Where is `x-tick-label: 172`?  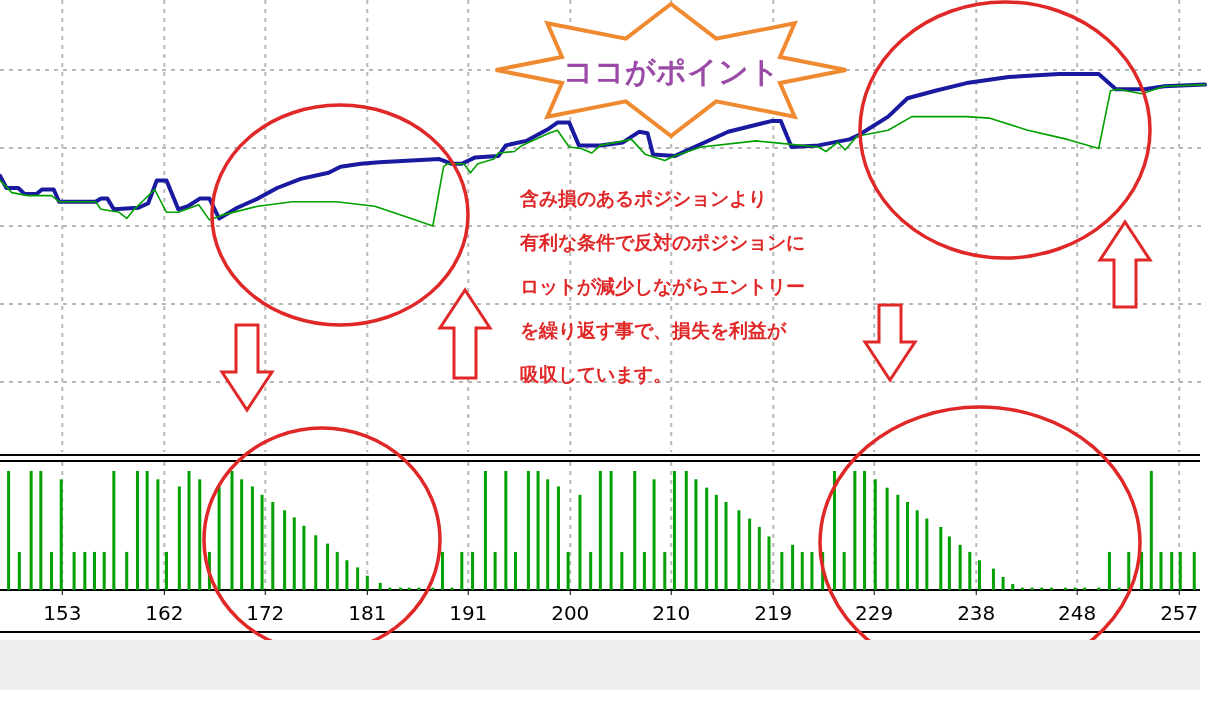
x-tick-label: 172 is located at coordinates (265, 613).